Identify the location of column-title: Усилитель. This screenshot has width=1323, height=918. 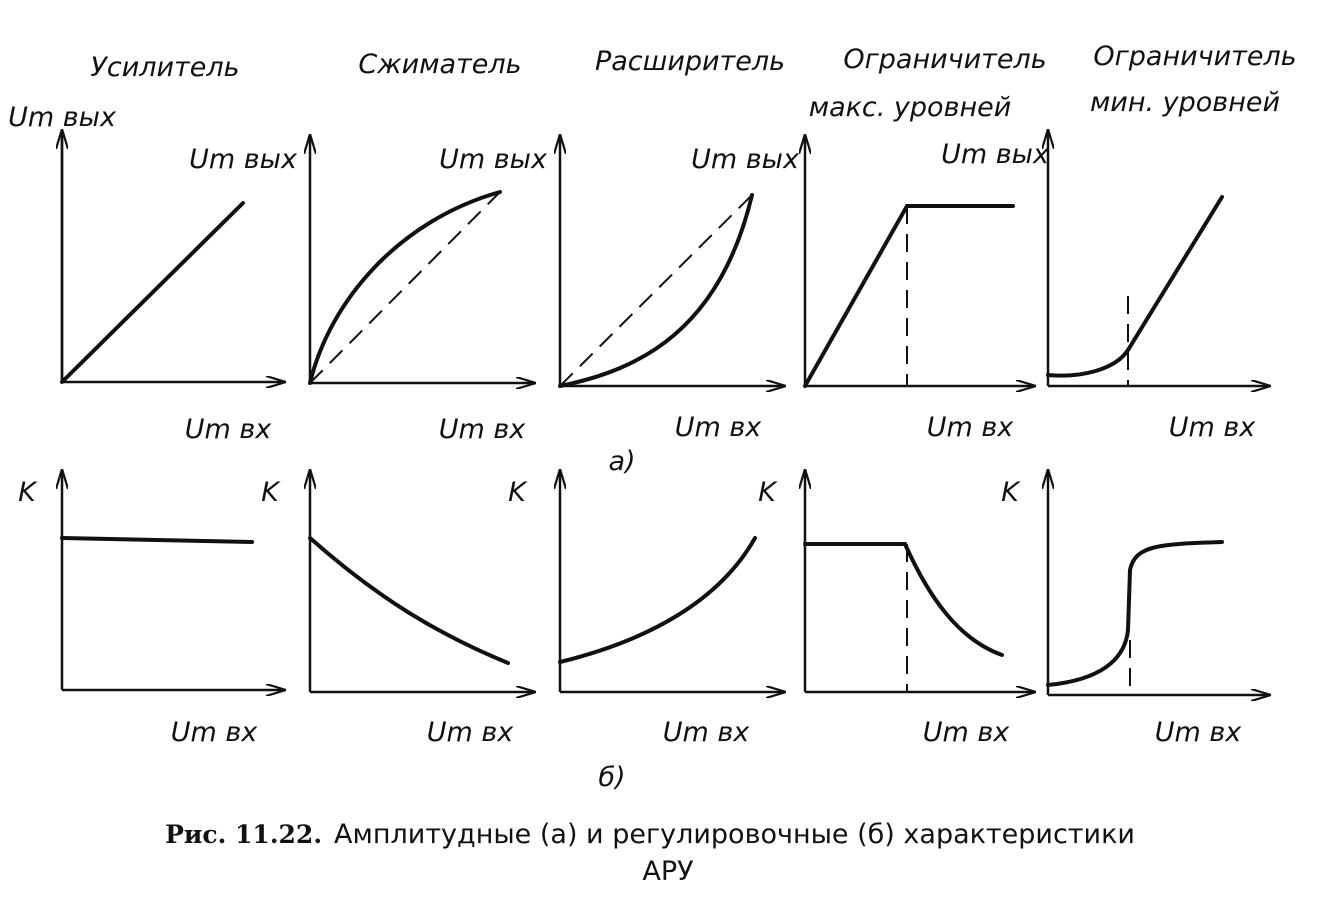
(164, 67).